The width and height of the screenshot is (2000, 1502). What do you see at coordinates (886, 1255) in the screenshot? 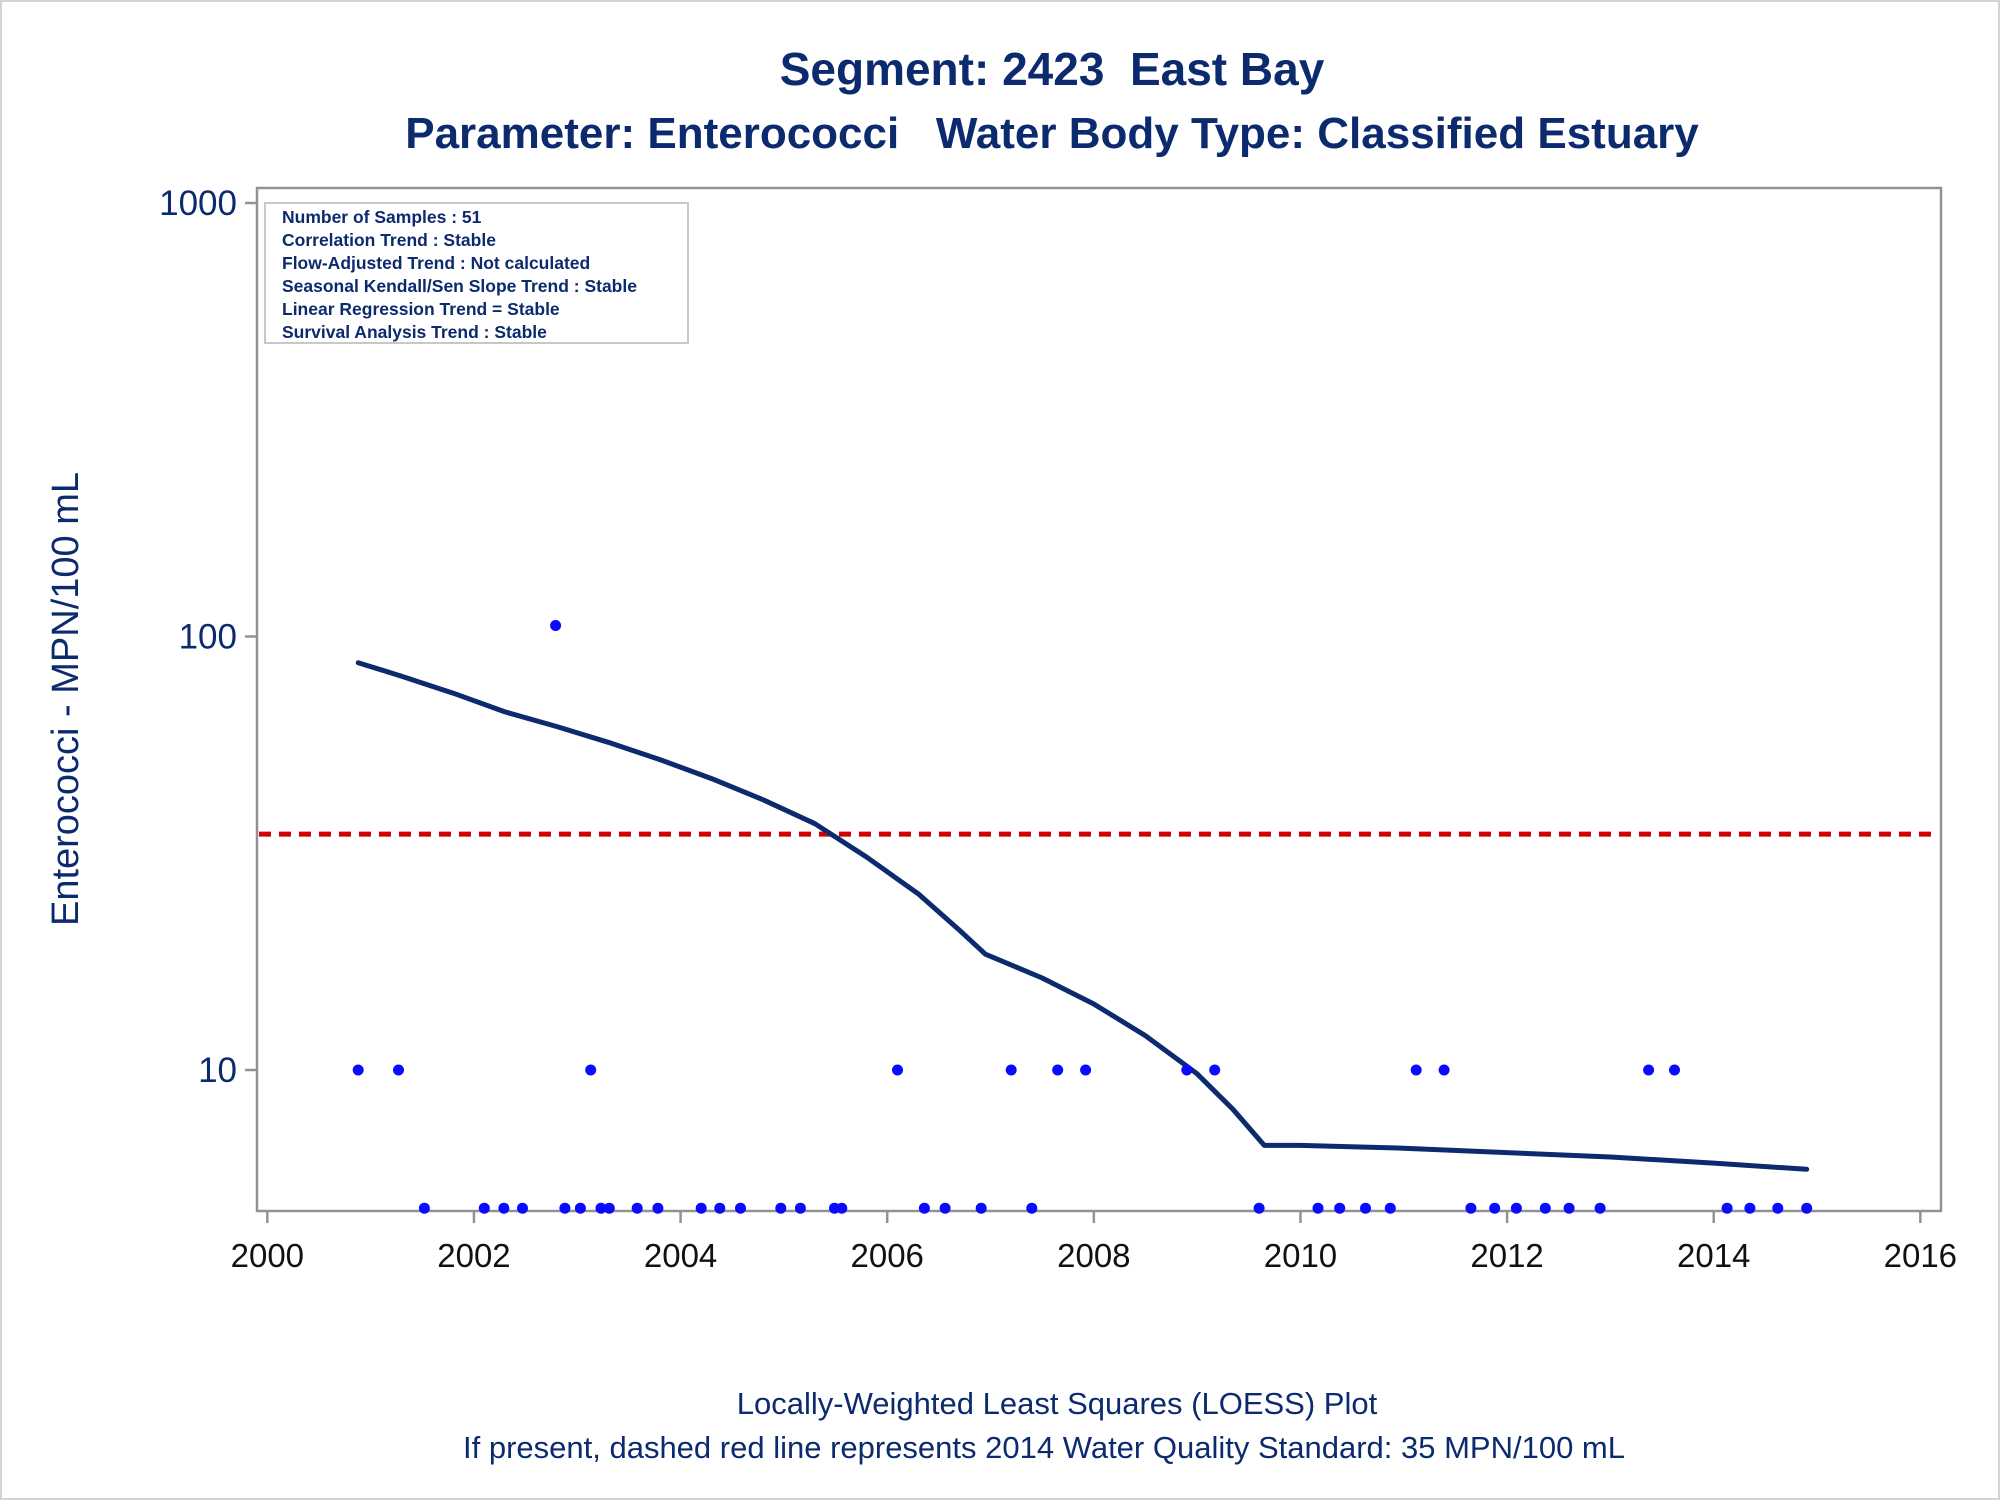
I see `x-tick-label-2006: 2006` at bounding box center [886, 1255].